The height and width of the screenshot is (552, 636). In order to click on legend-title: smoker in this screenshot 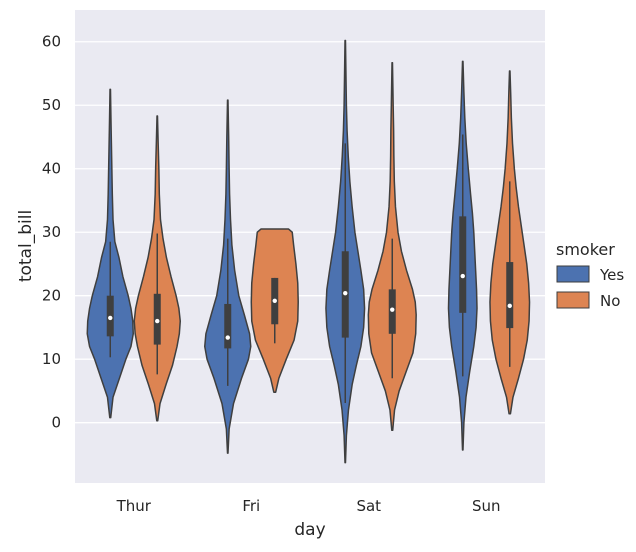, I will do `click(585, 249)`.